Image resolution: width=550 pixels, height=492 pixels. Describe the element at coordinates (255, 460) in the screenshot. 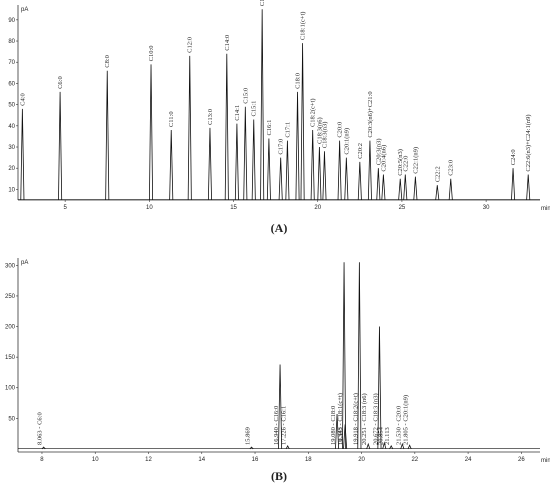

I see `x-tick-label: 16` at that location.